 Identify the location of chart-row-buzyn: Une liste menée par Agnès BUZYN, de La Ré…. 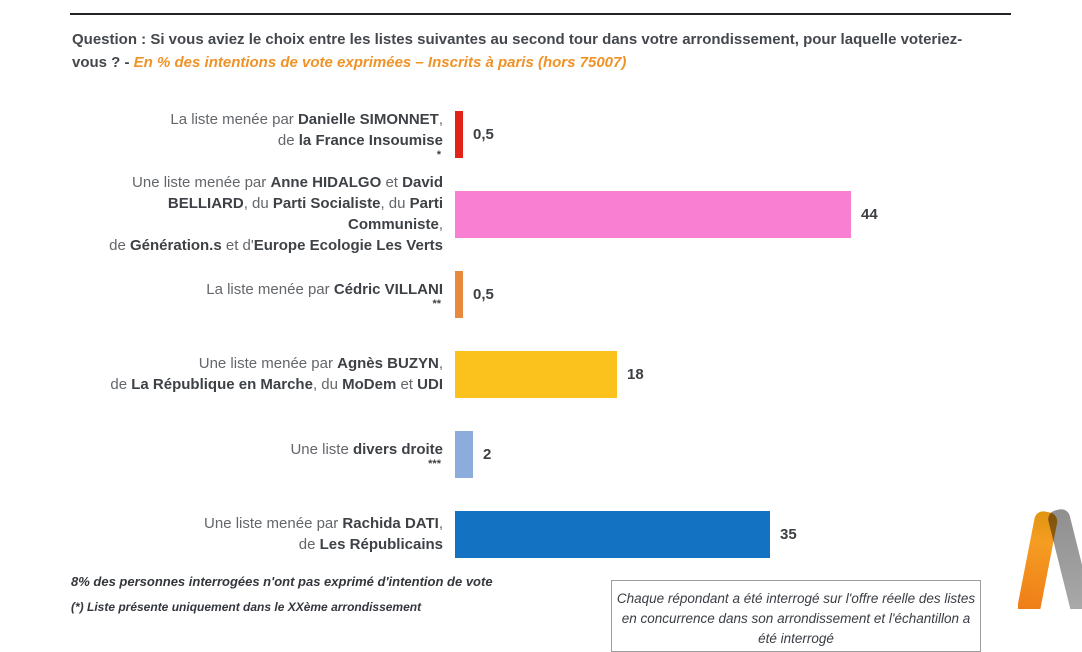
(572, 374).